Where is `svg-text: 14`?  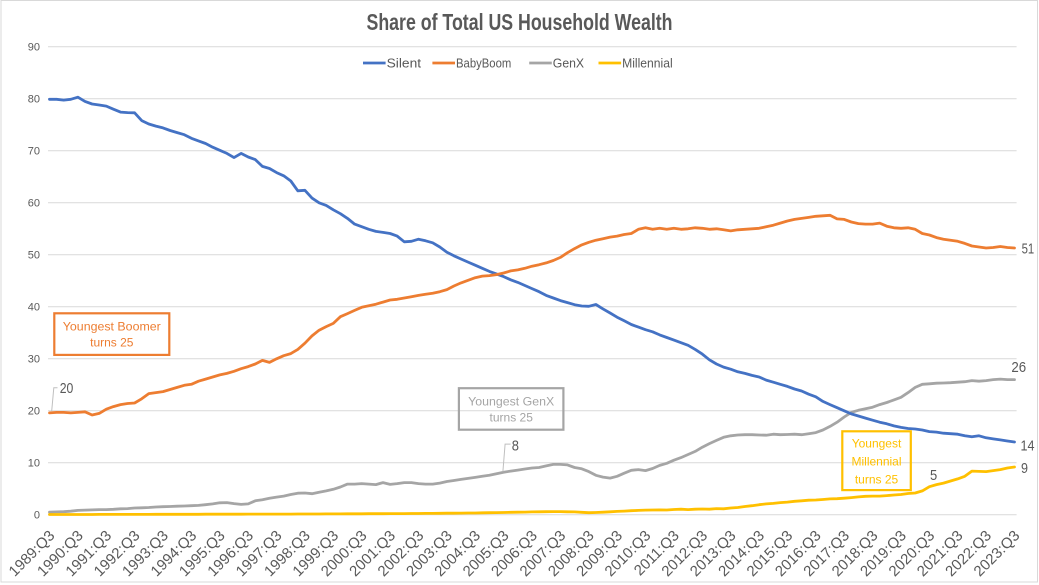
svg-text: 14 is located at coordinates (1028, 445).